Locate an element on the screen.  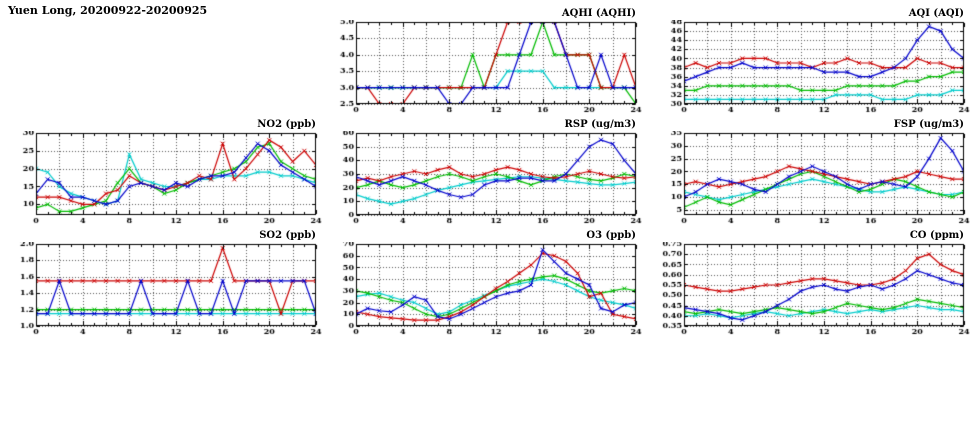
chart-o3: O3 (ppb) is located at coordinates (486, 284).